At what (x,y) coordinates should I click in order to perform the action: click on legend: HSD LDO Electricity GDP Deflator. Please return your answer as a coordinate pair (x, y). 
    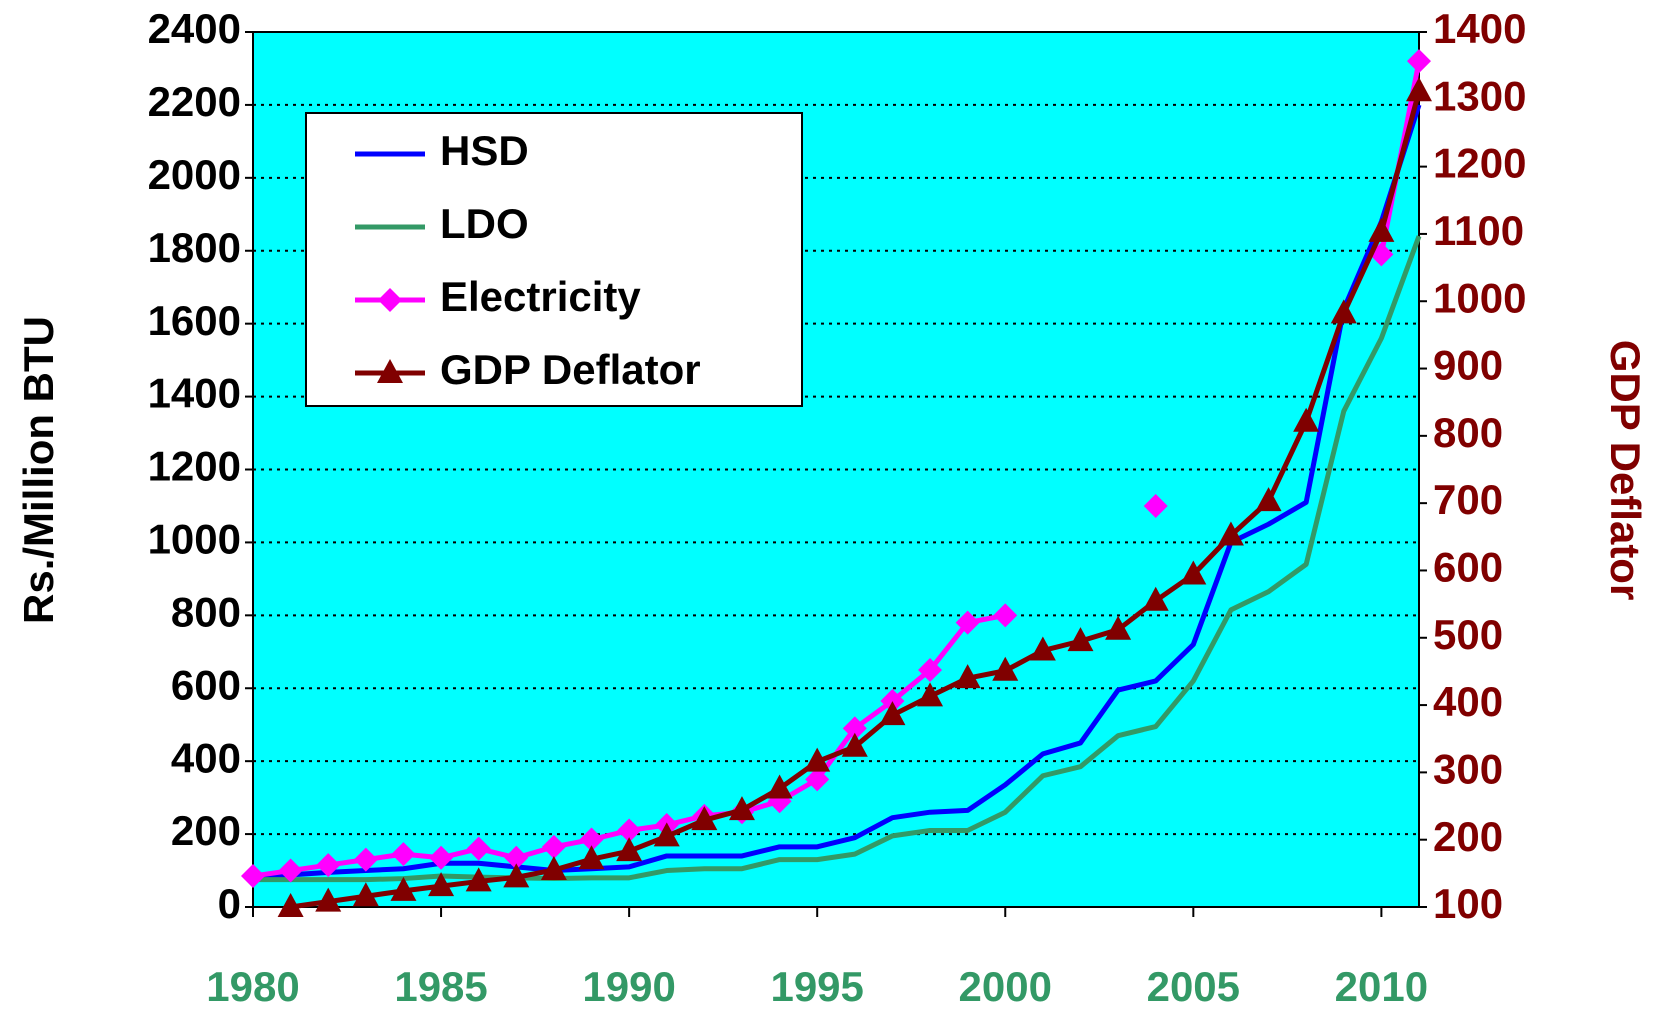
    Looking at the image, I should click on (554, 259).